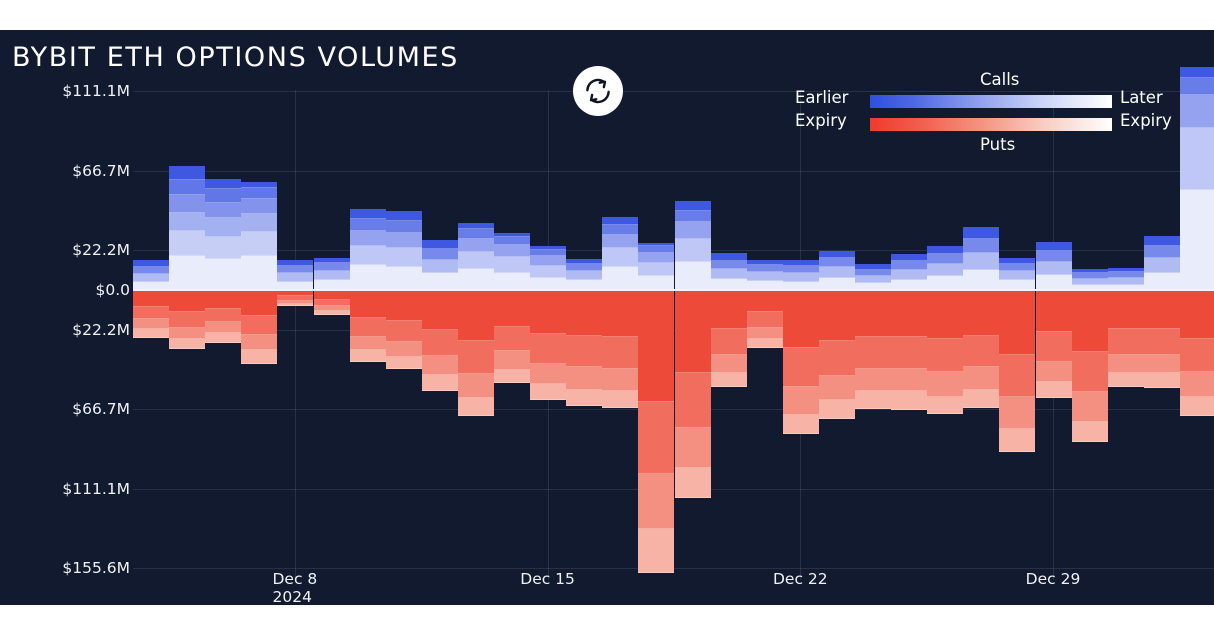 The width and height of the screenshot is (1214, 637). I want to click on y-axis-tick-label: $22.2M, so click(101, 250).